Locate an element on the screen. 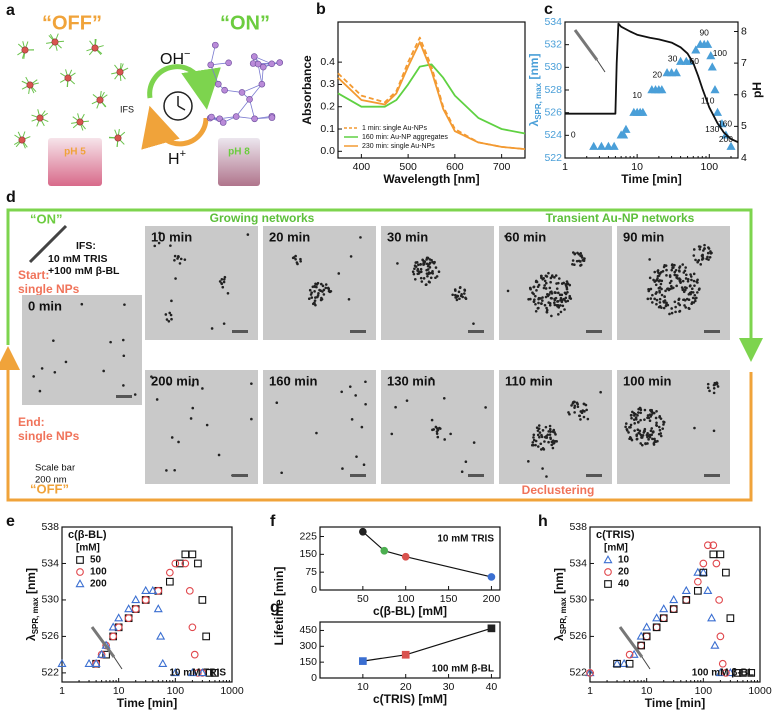 This screenshot has width=776, height=717. y-tick-label: 300 is located at coordinates (308, 646).